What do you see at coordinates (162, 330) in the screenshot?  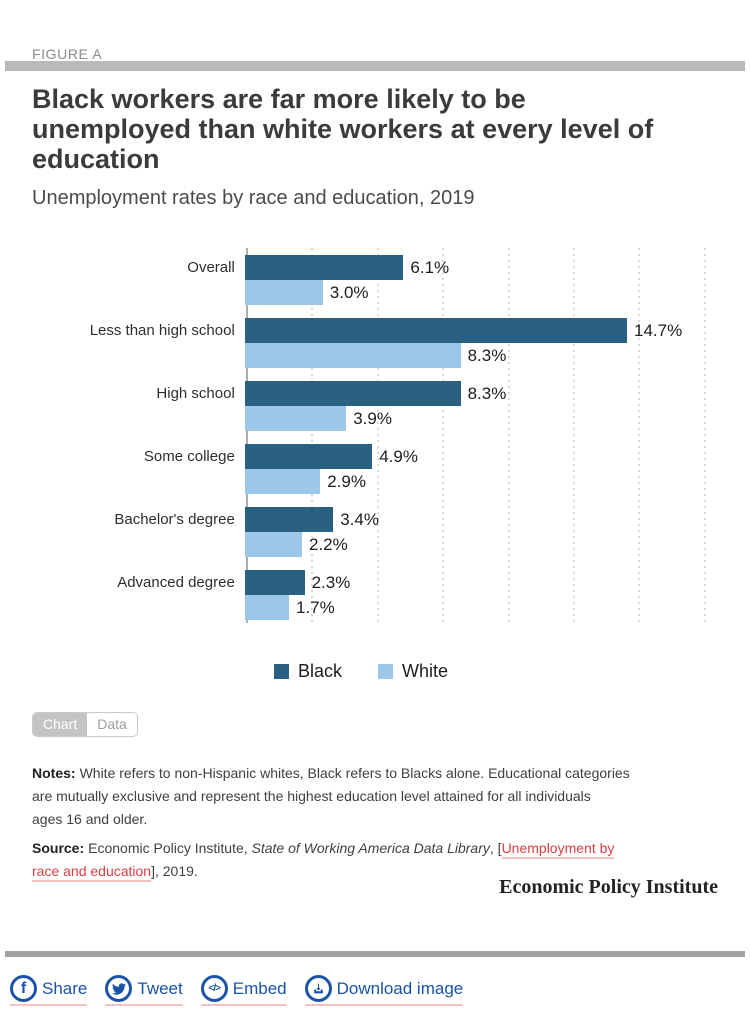 I see `category-label: Less than high school` at bounding box center [162, 330].